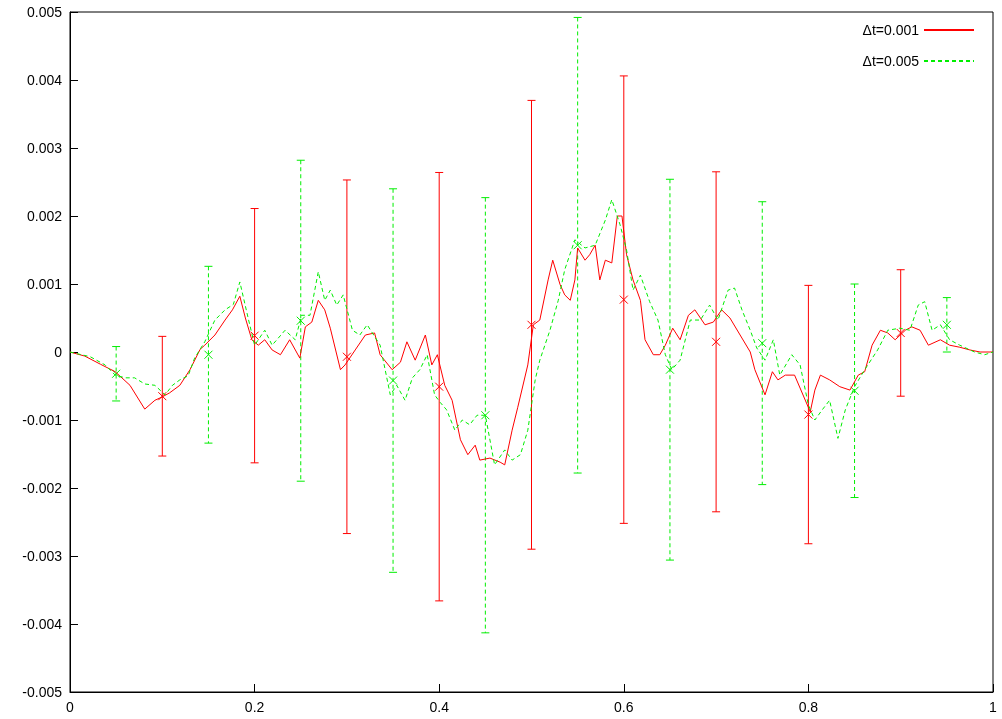 The height and width of the screenshot is (719, 1002). I want to click on y-tick-label: -0.002, so click(42, 488).